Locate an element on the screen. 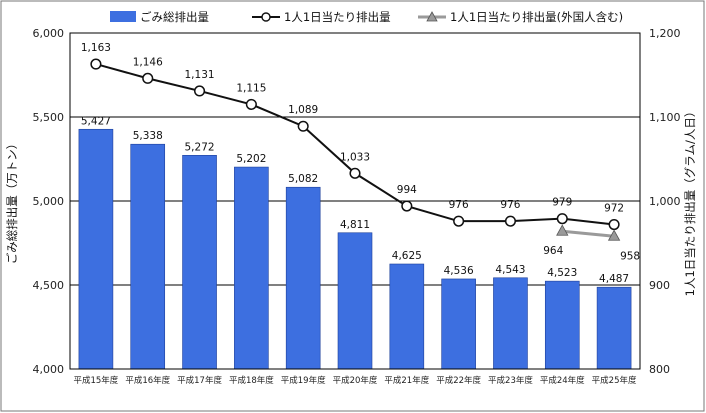 This screenshot has height=413, width=706. line-value-label: 1,115 is located at coordinates (251, 88).